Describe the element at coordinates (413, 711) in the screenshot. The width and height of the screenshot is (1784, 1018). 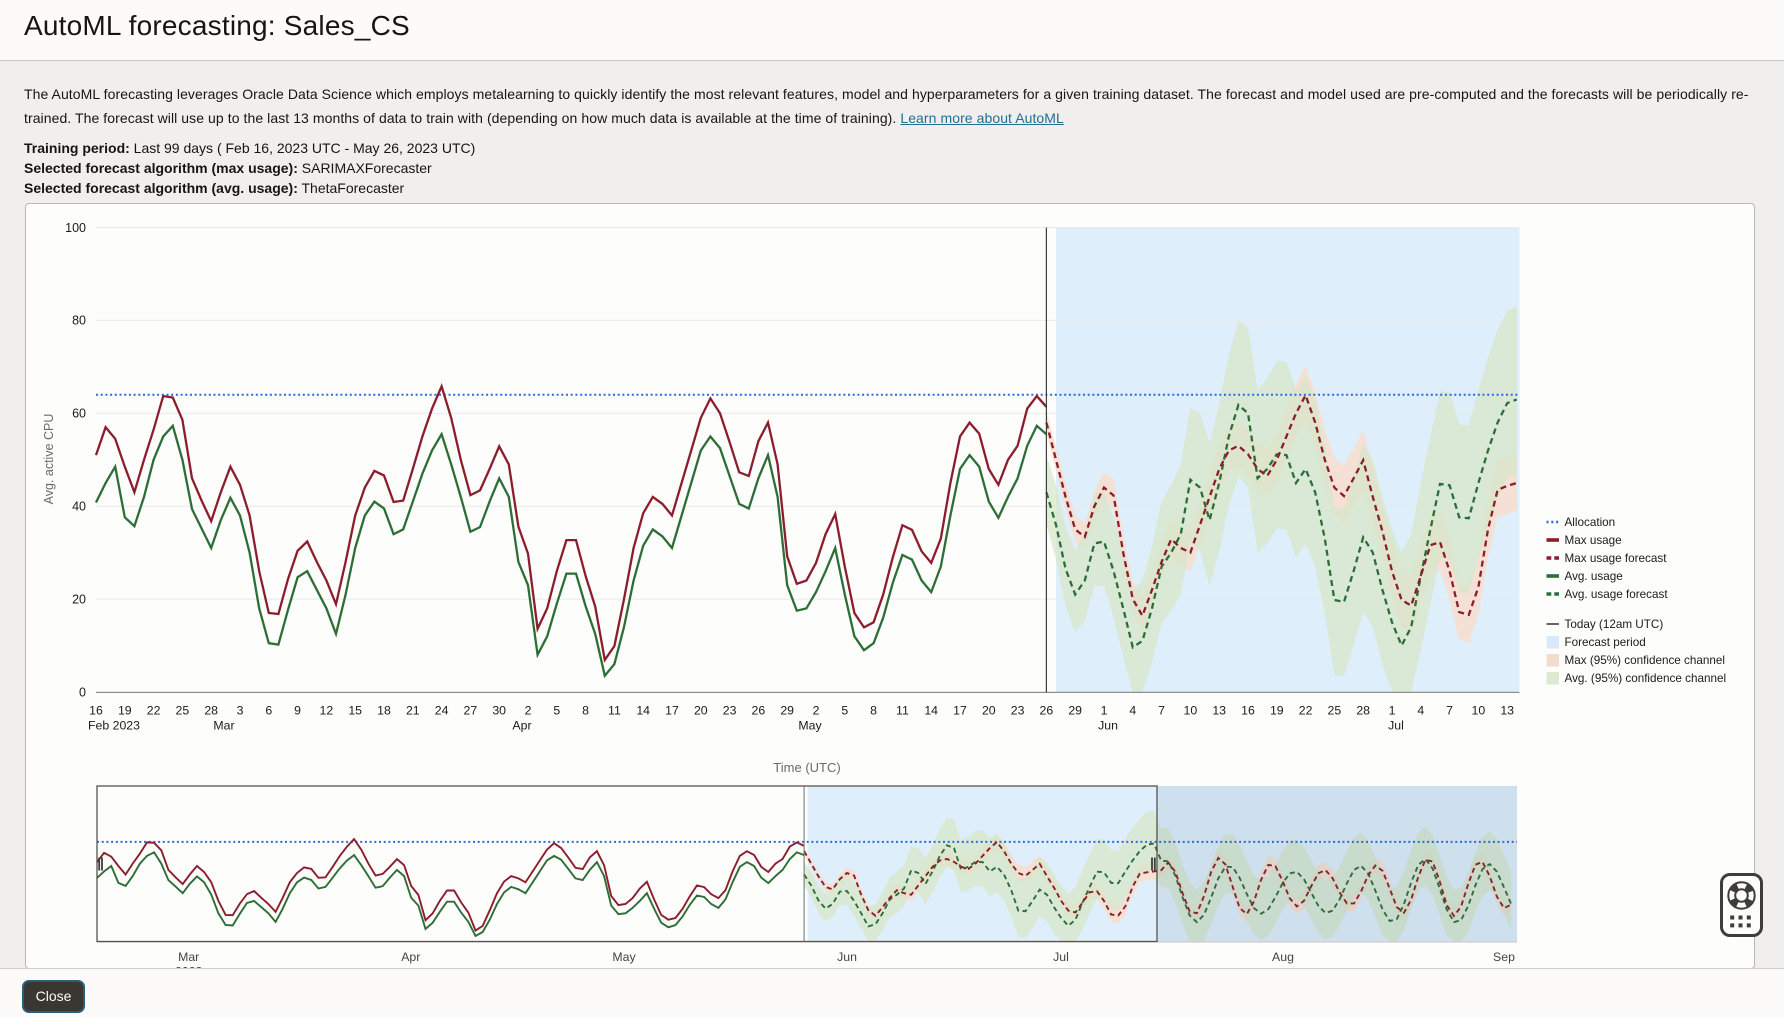
I see `svg-text: 21` at that location.